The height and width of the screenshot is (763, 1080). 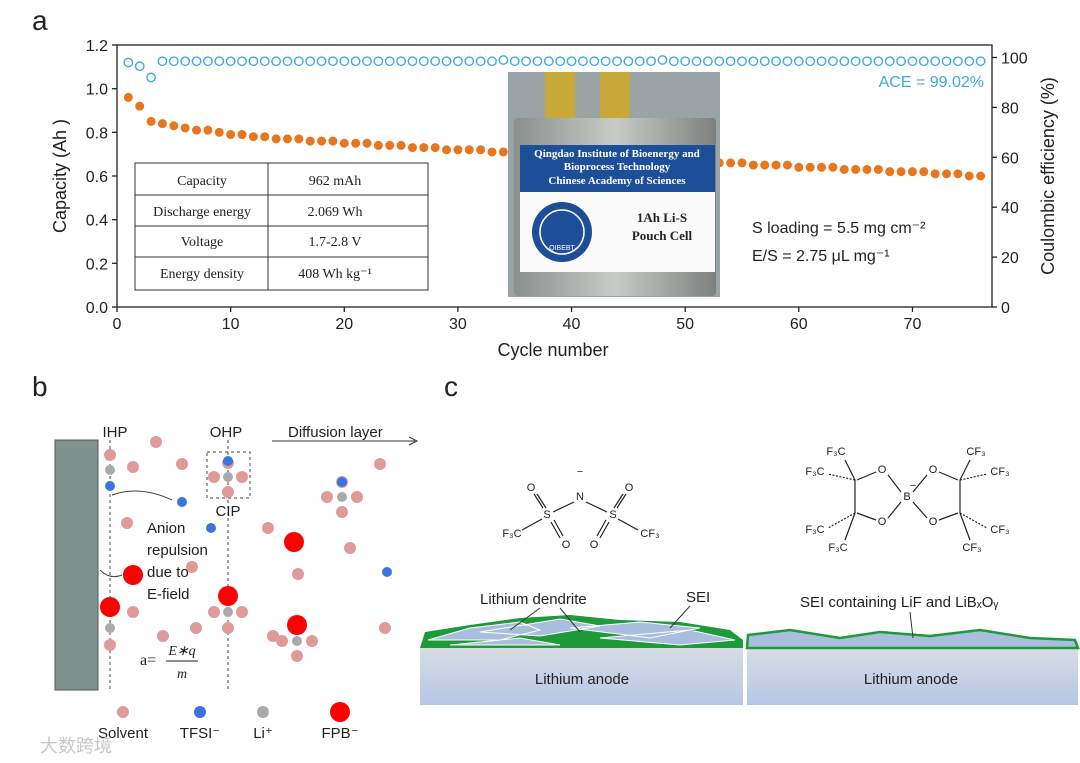 What do you see at coordinates (117, 324) in the screenshot?
I see `x-tick-label: 0` at bounding box center [117, 324].